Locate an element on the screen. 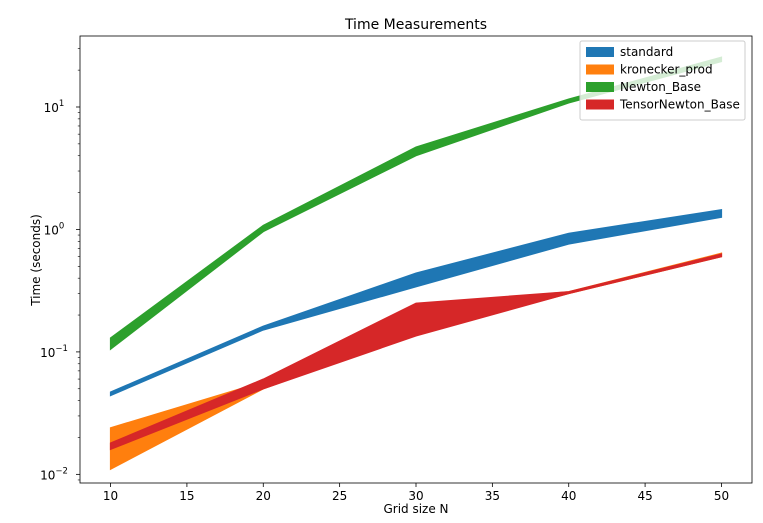 The height and width of the screenshot is (523, 763). x-axis-title: Grid size N is located at coordinates (415, 509).